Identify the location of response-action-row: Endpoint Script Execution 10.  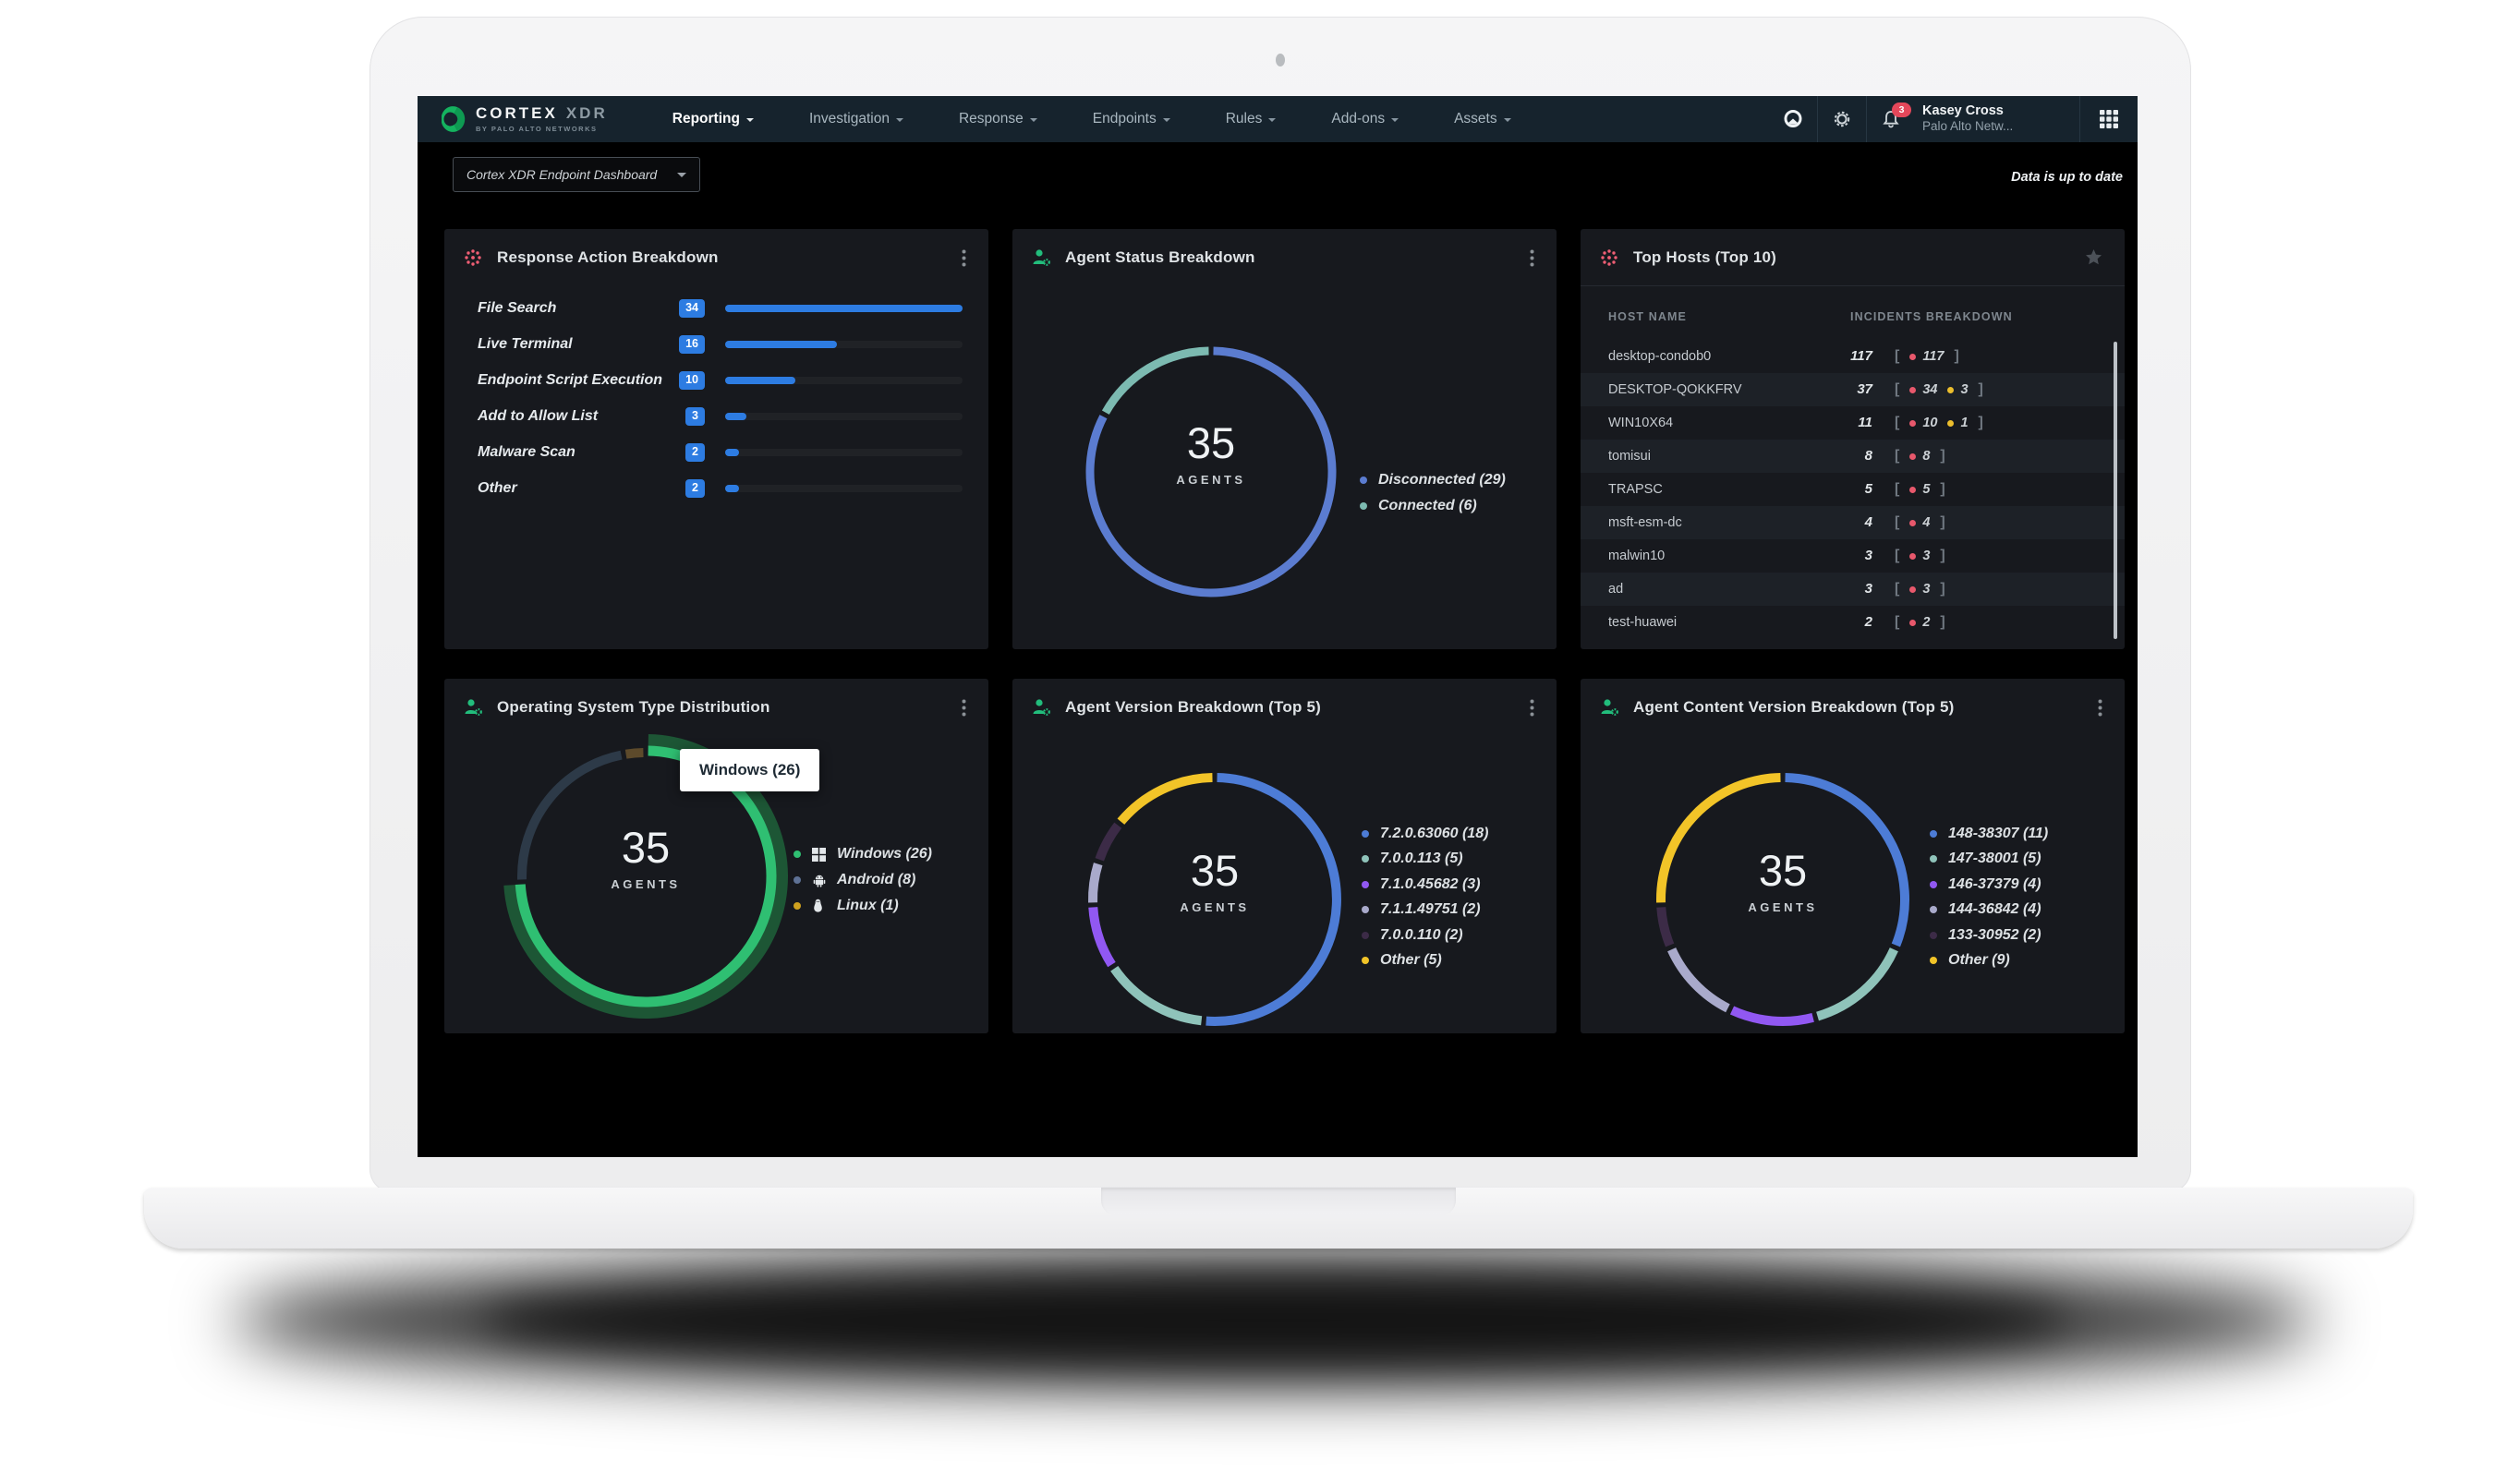
(720, 380).